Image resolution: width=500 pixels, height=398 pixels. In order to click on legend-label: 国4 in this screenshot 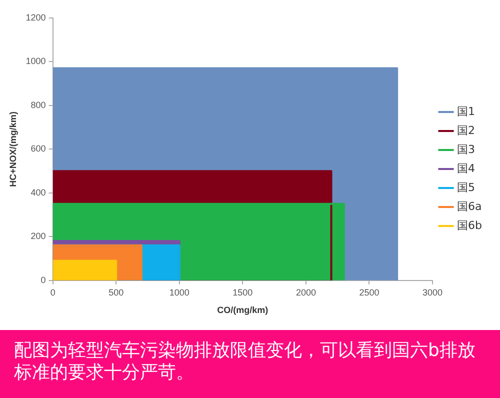, I will do `click(466, 168)`.